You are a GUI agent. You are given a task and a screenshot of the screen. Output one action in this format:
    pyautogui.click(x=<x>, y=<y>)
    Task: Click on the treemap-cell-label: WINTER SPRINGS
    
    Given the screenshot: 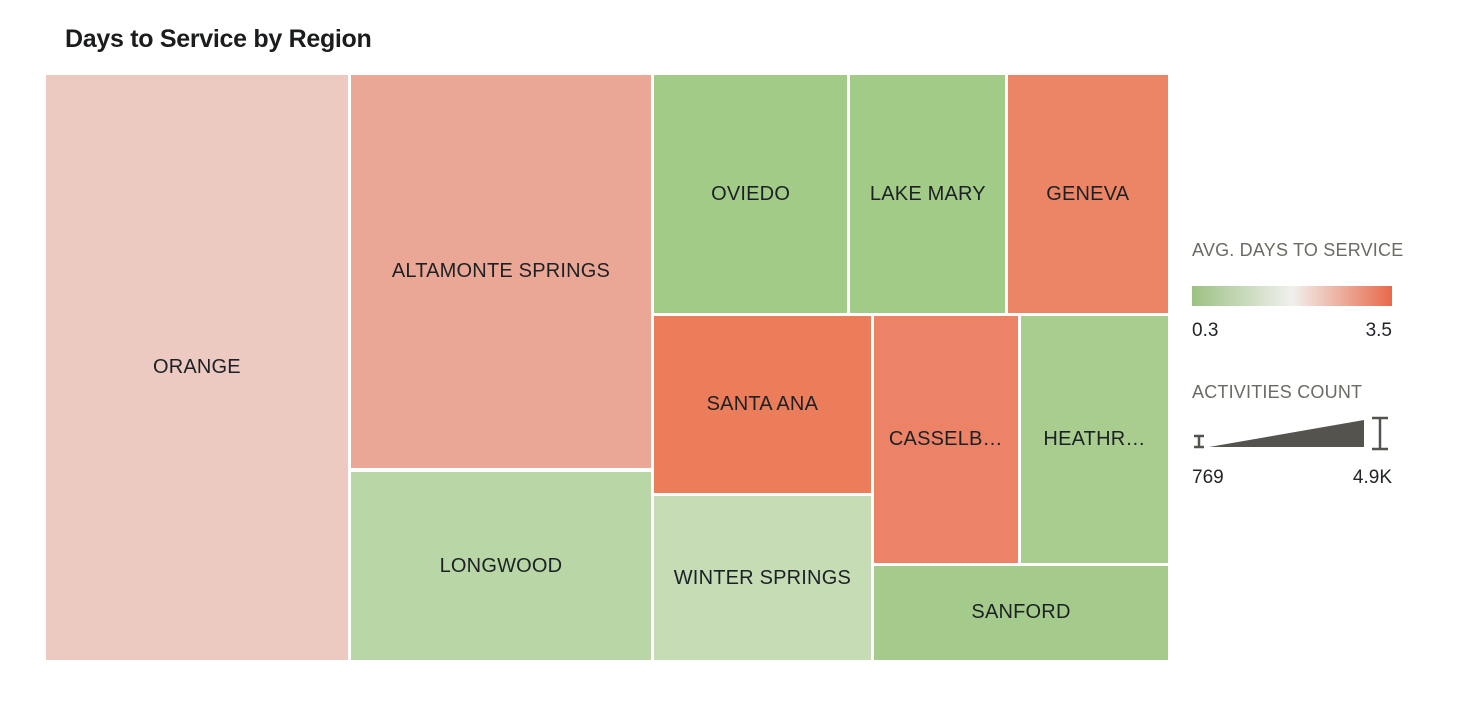 What is the action you would take?
    pyautogui.click(x=762, y=577)
    